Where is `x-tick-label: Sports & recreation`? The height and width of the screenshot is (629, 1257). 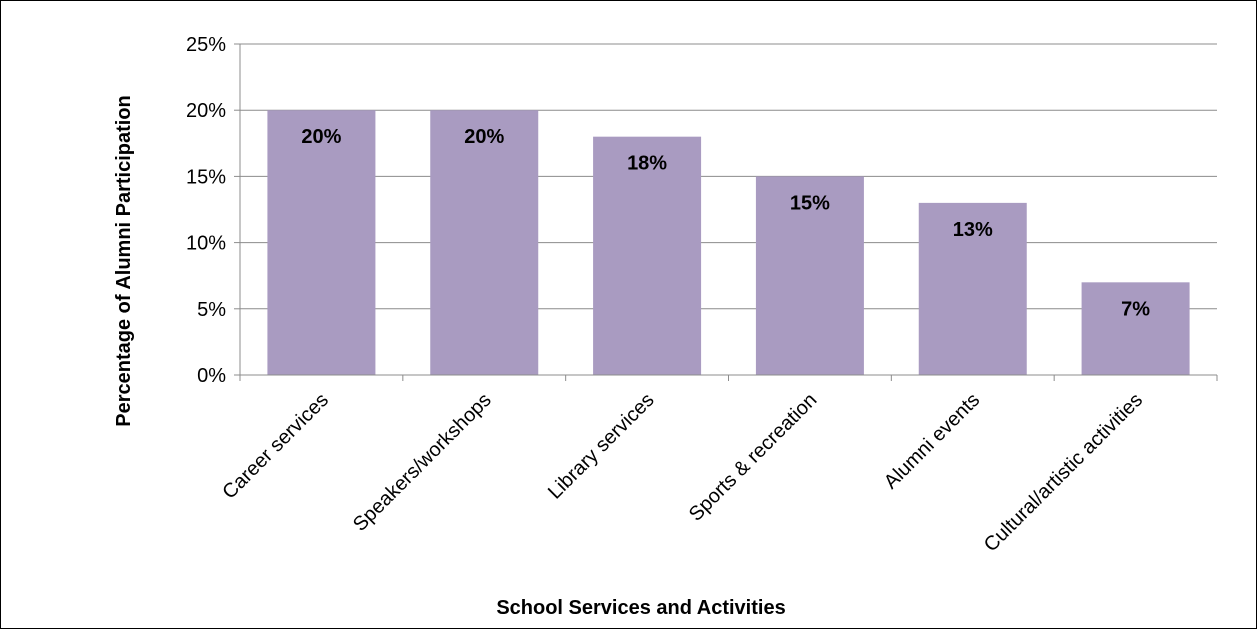 x-tick-label: Sports & recreation is located at coordinates (753, 457).